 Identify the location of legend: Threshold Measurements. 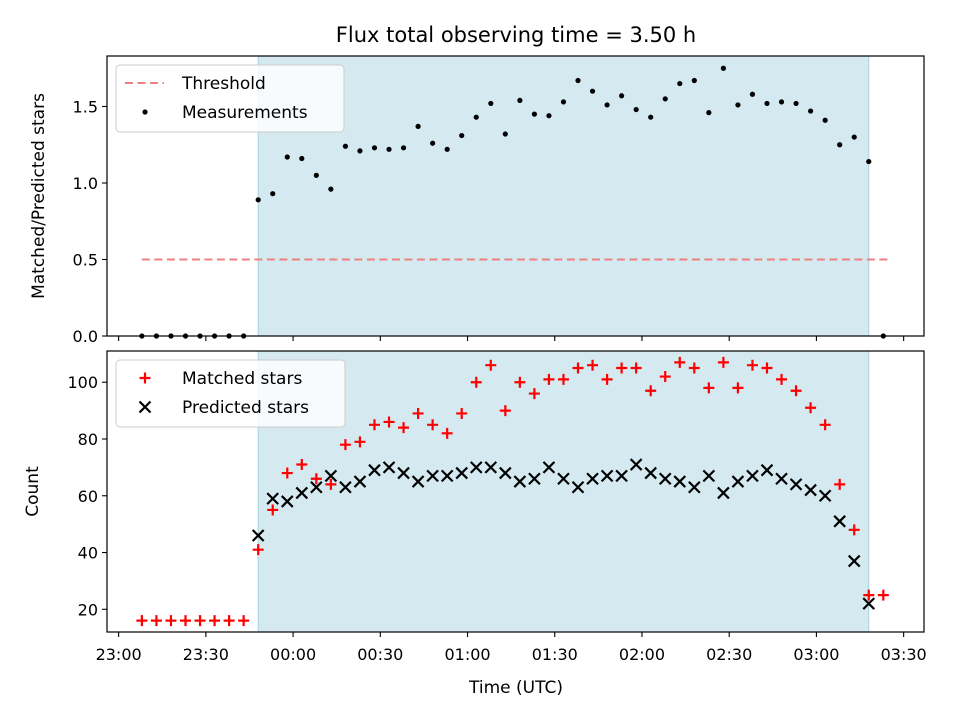
(230, 98).